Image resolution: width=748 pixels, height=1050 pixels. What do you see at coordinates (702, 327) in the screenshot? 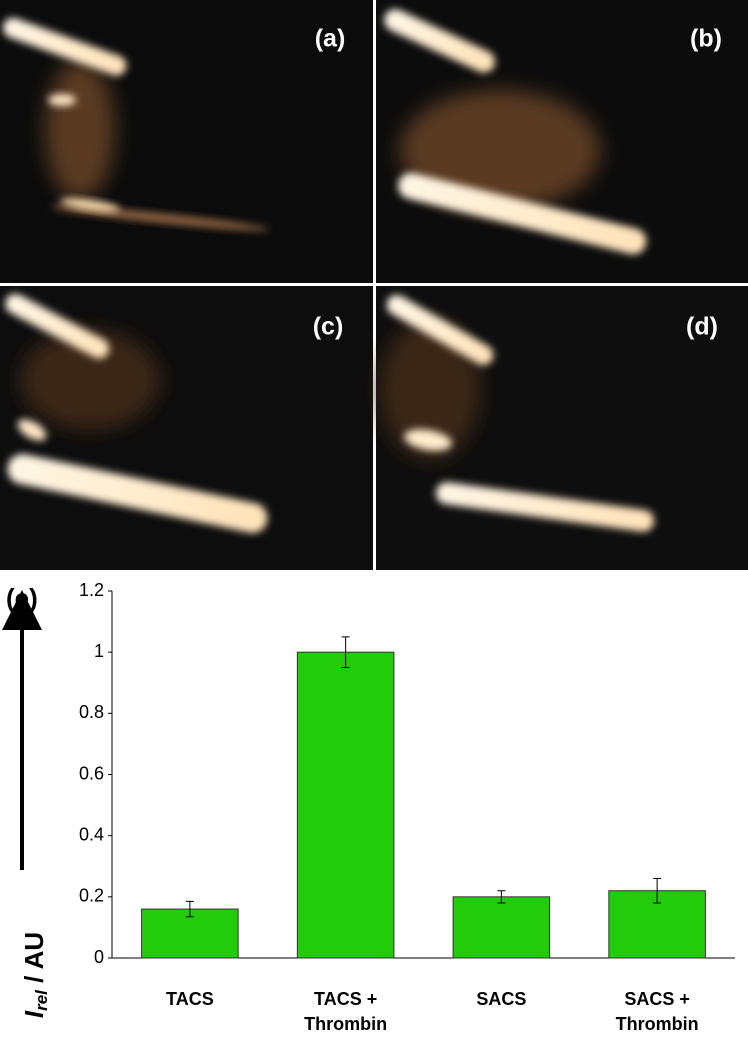
I see `panel-label: (d)` at bounding box center [702, 327].